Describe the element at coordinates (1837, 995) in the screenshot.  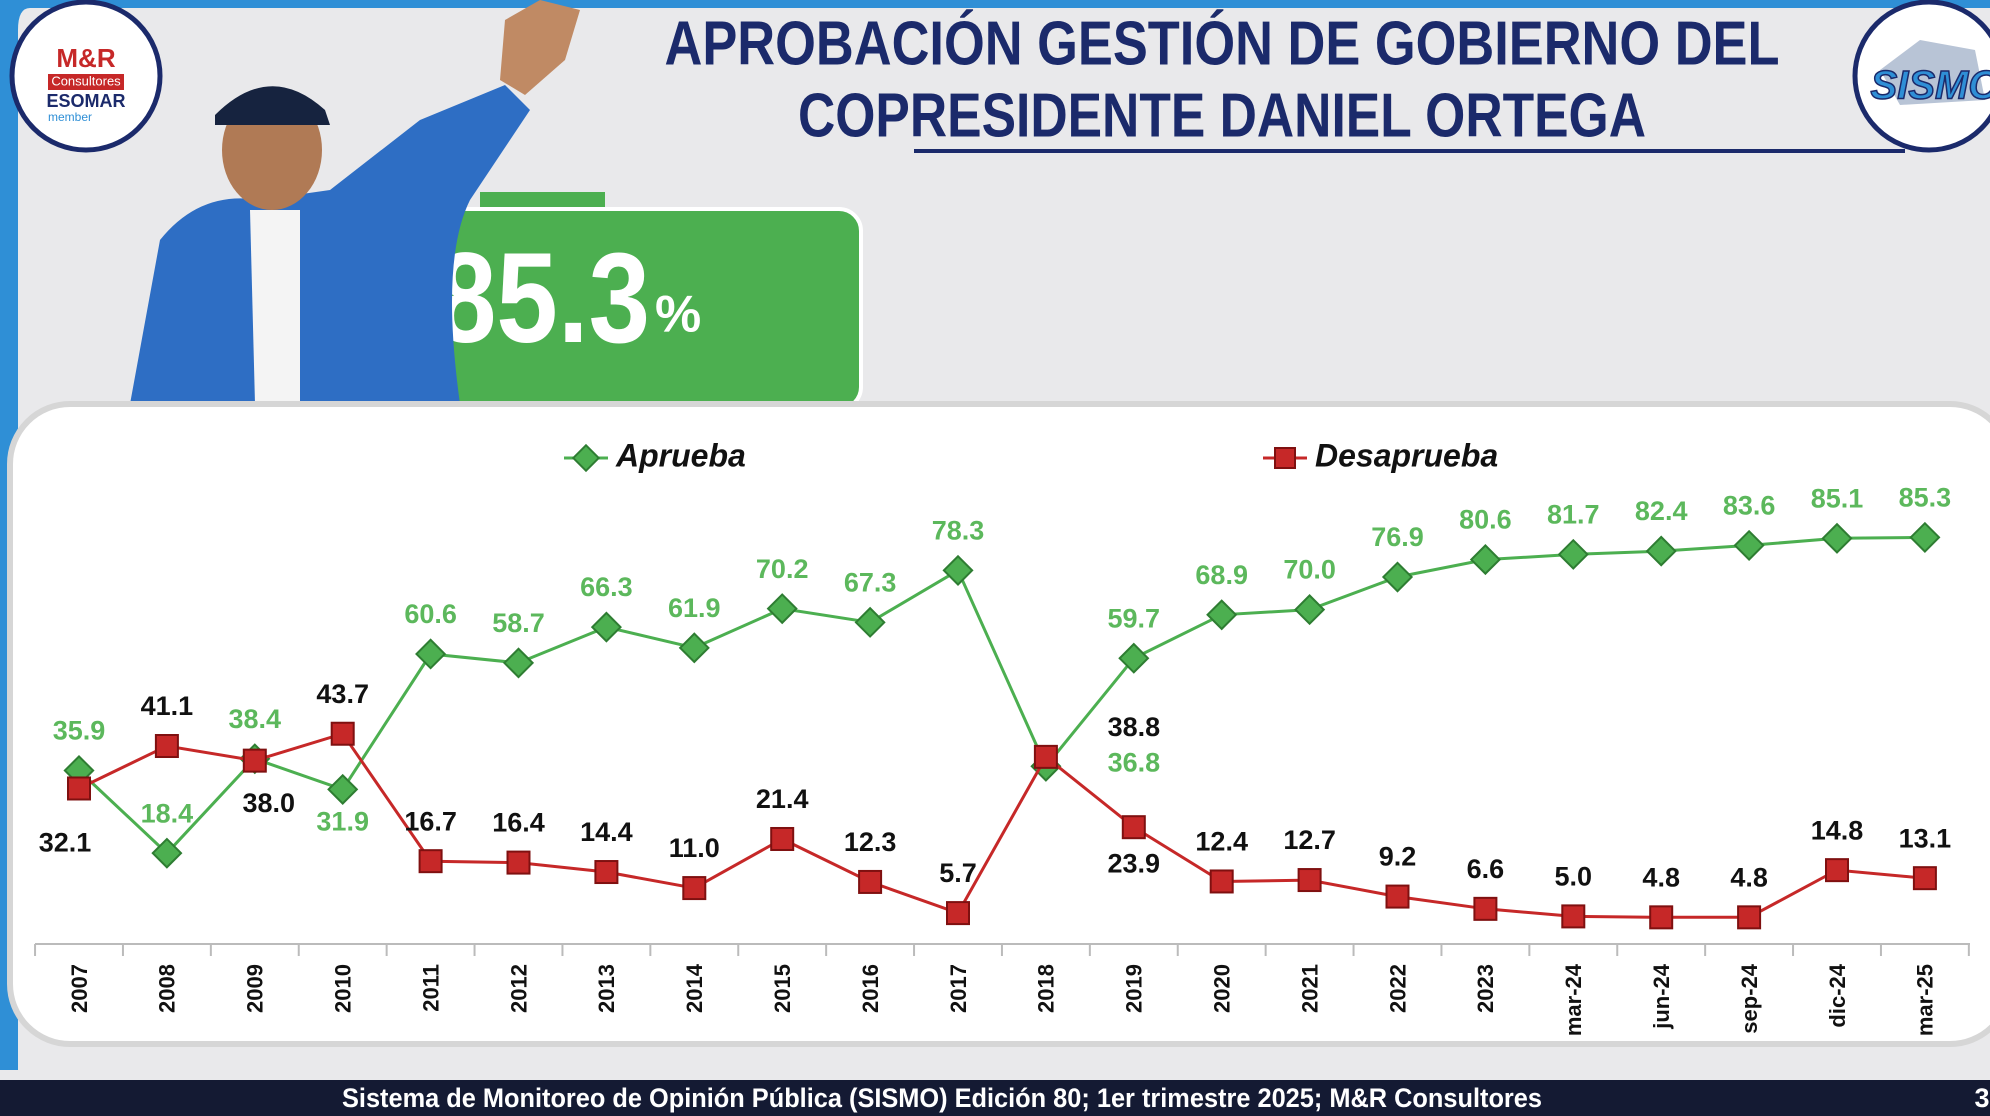
I see `x-tick-label: dic-24` at that location.